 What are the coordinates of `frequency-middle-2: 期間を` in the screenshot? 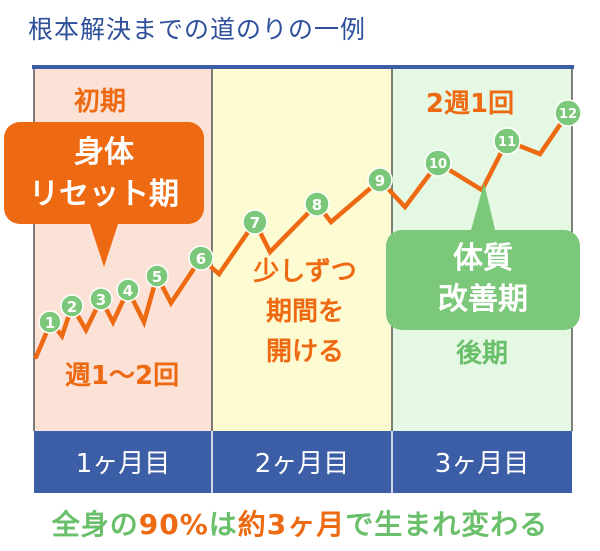 It's located at (305, 312).